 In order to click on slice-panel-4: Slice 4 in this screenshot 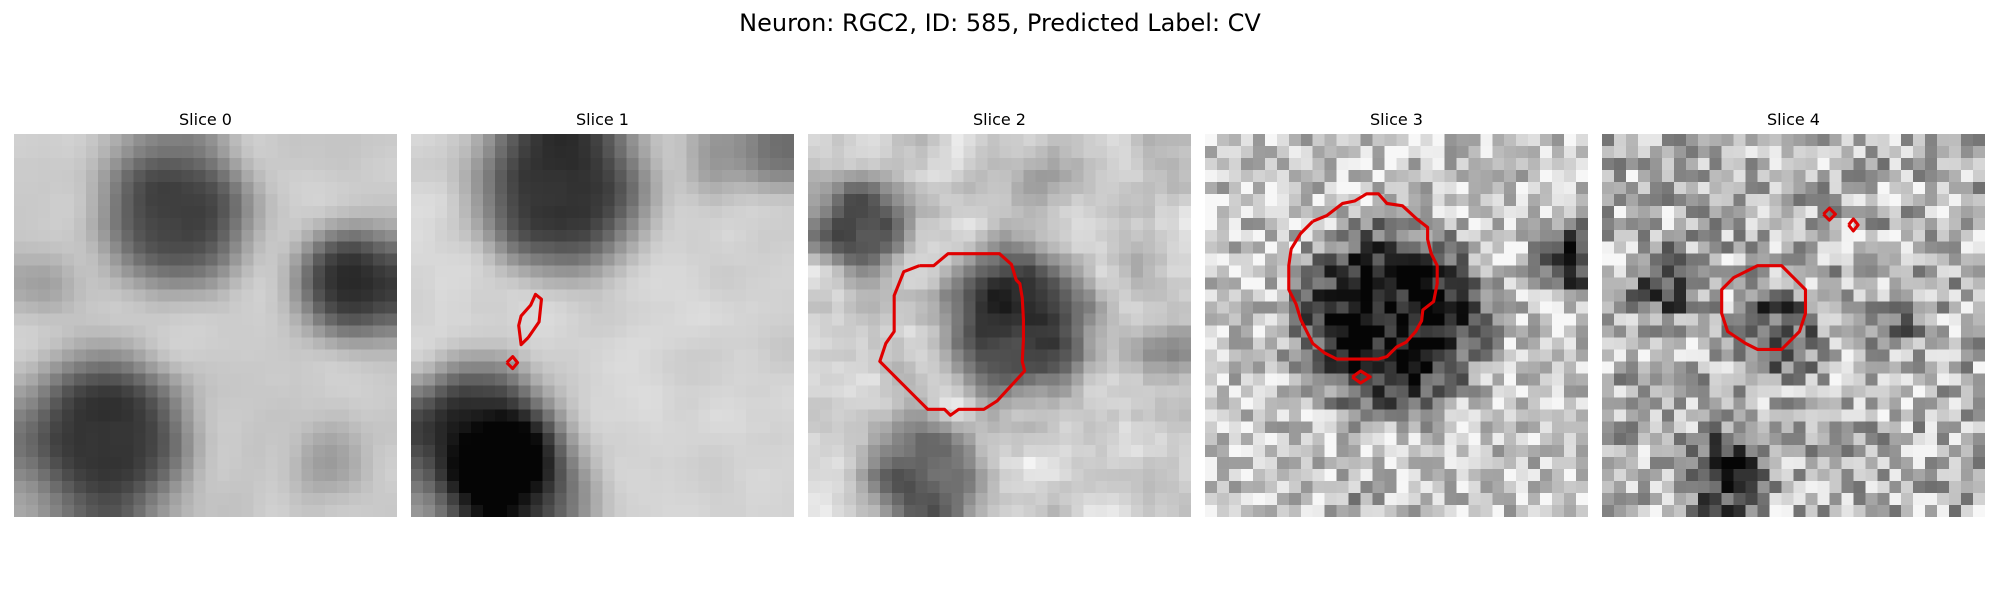, I will do `click(1793, 312)`.